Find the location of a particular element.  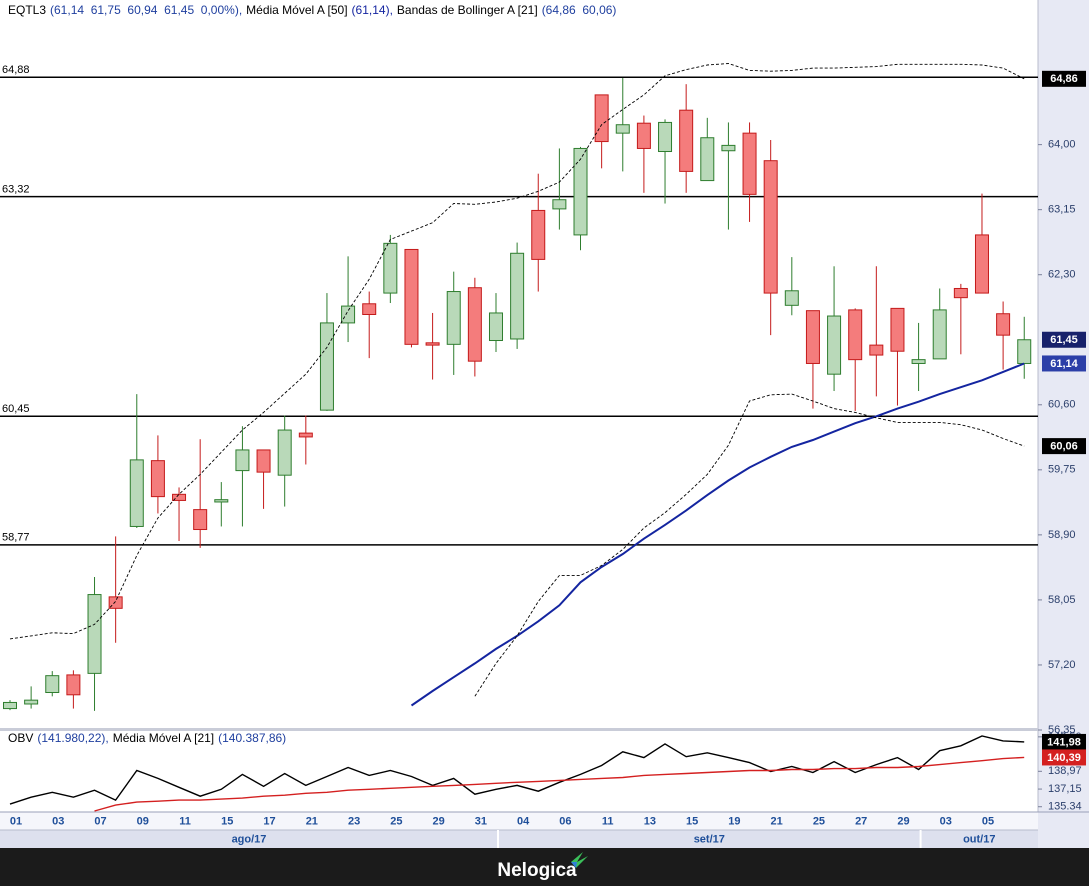

y-tick-label: 135.34 is located at coordinates (1065, 807).